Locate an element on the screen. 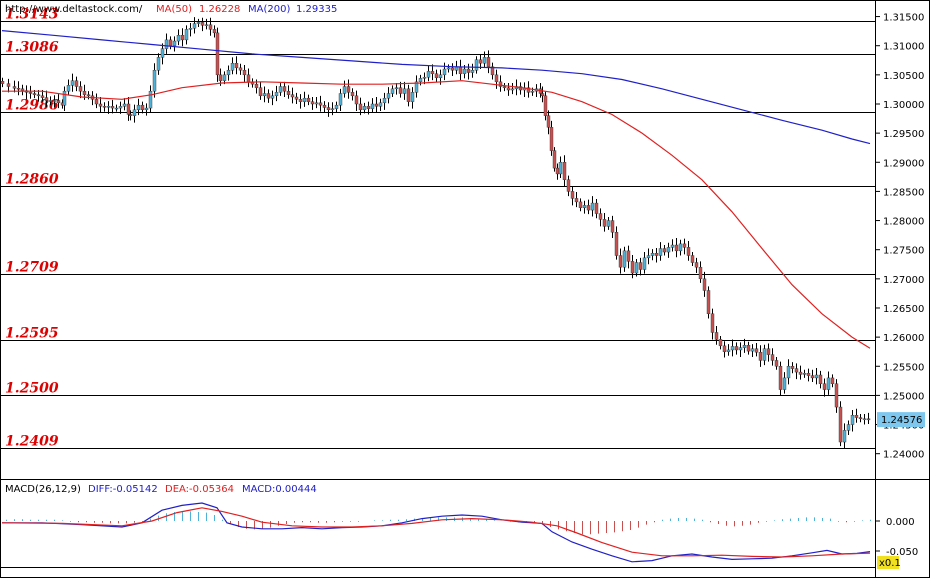 The width and height of the screenshot is (930, 578). macd-dea: DEA:-0.05364 is located at coordinates (199, 489).